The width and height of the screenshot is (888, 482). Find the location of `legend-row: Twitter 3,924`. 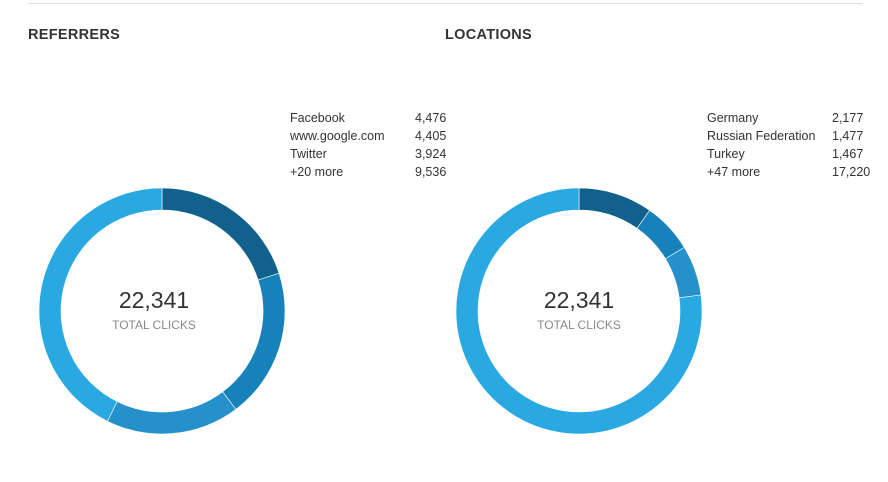

legend-row: Twitter 3,924 is located at coordinates (368, 154).